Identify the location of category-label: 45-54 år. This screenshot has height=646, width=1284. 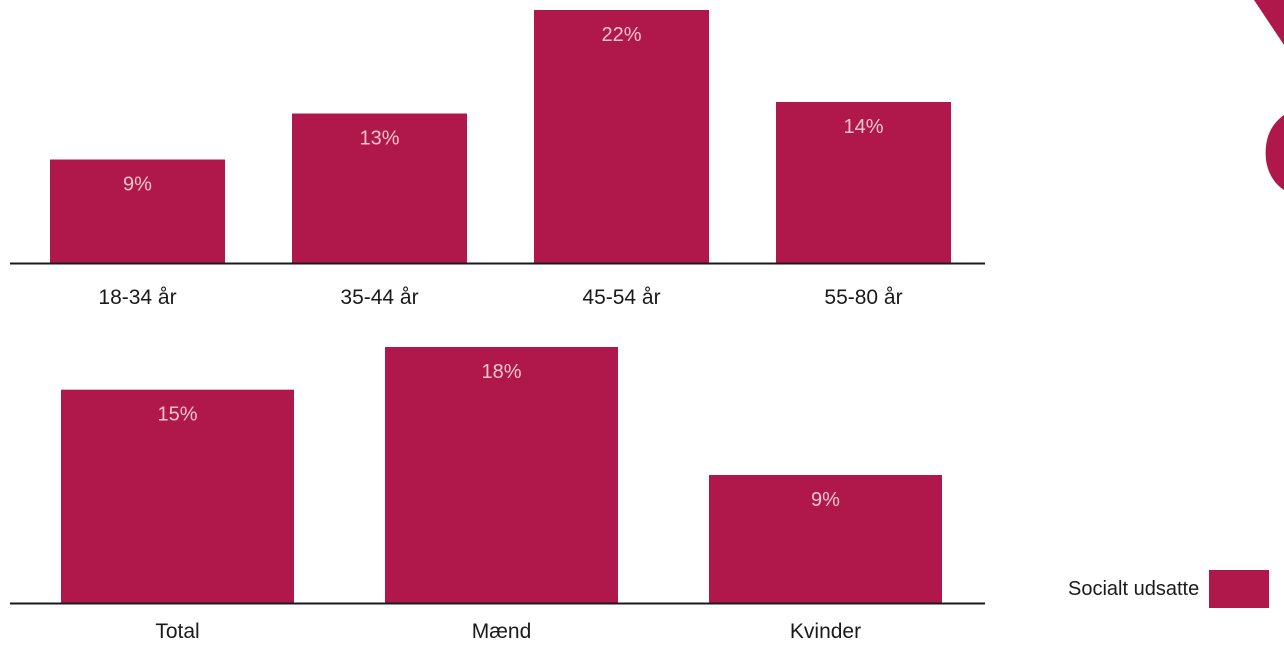
(621, 297).